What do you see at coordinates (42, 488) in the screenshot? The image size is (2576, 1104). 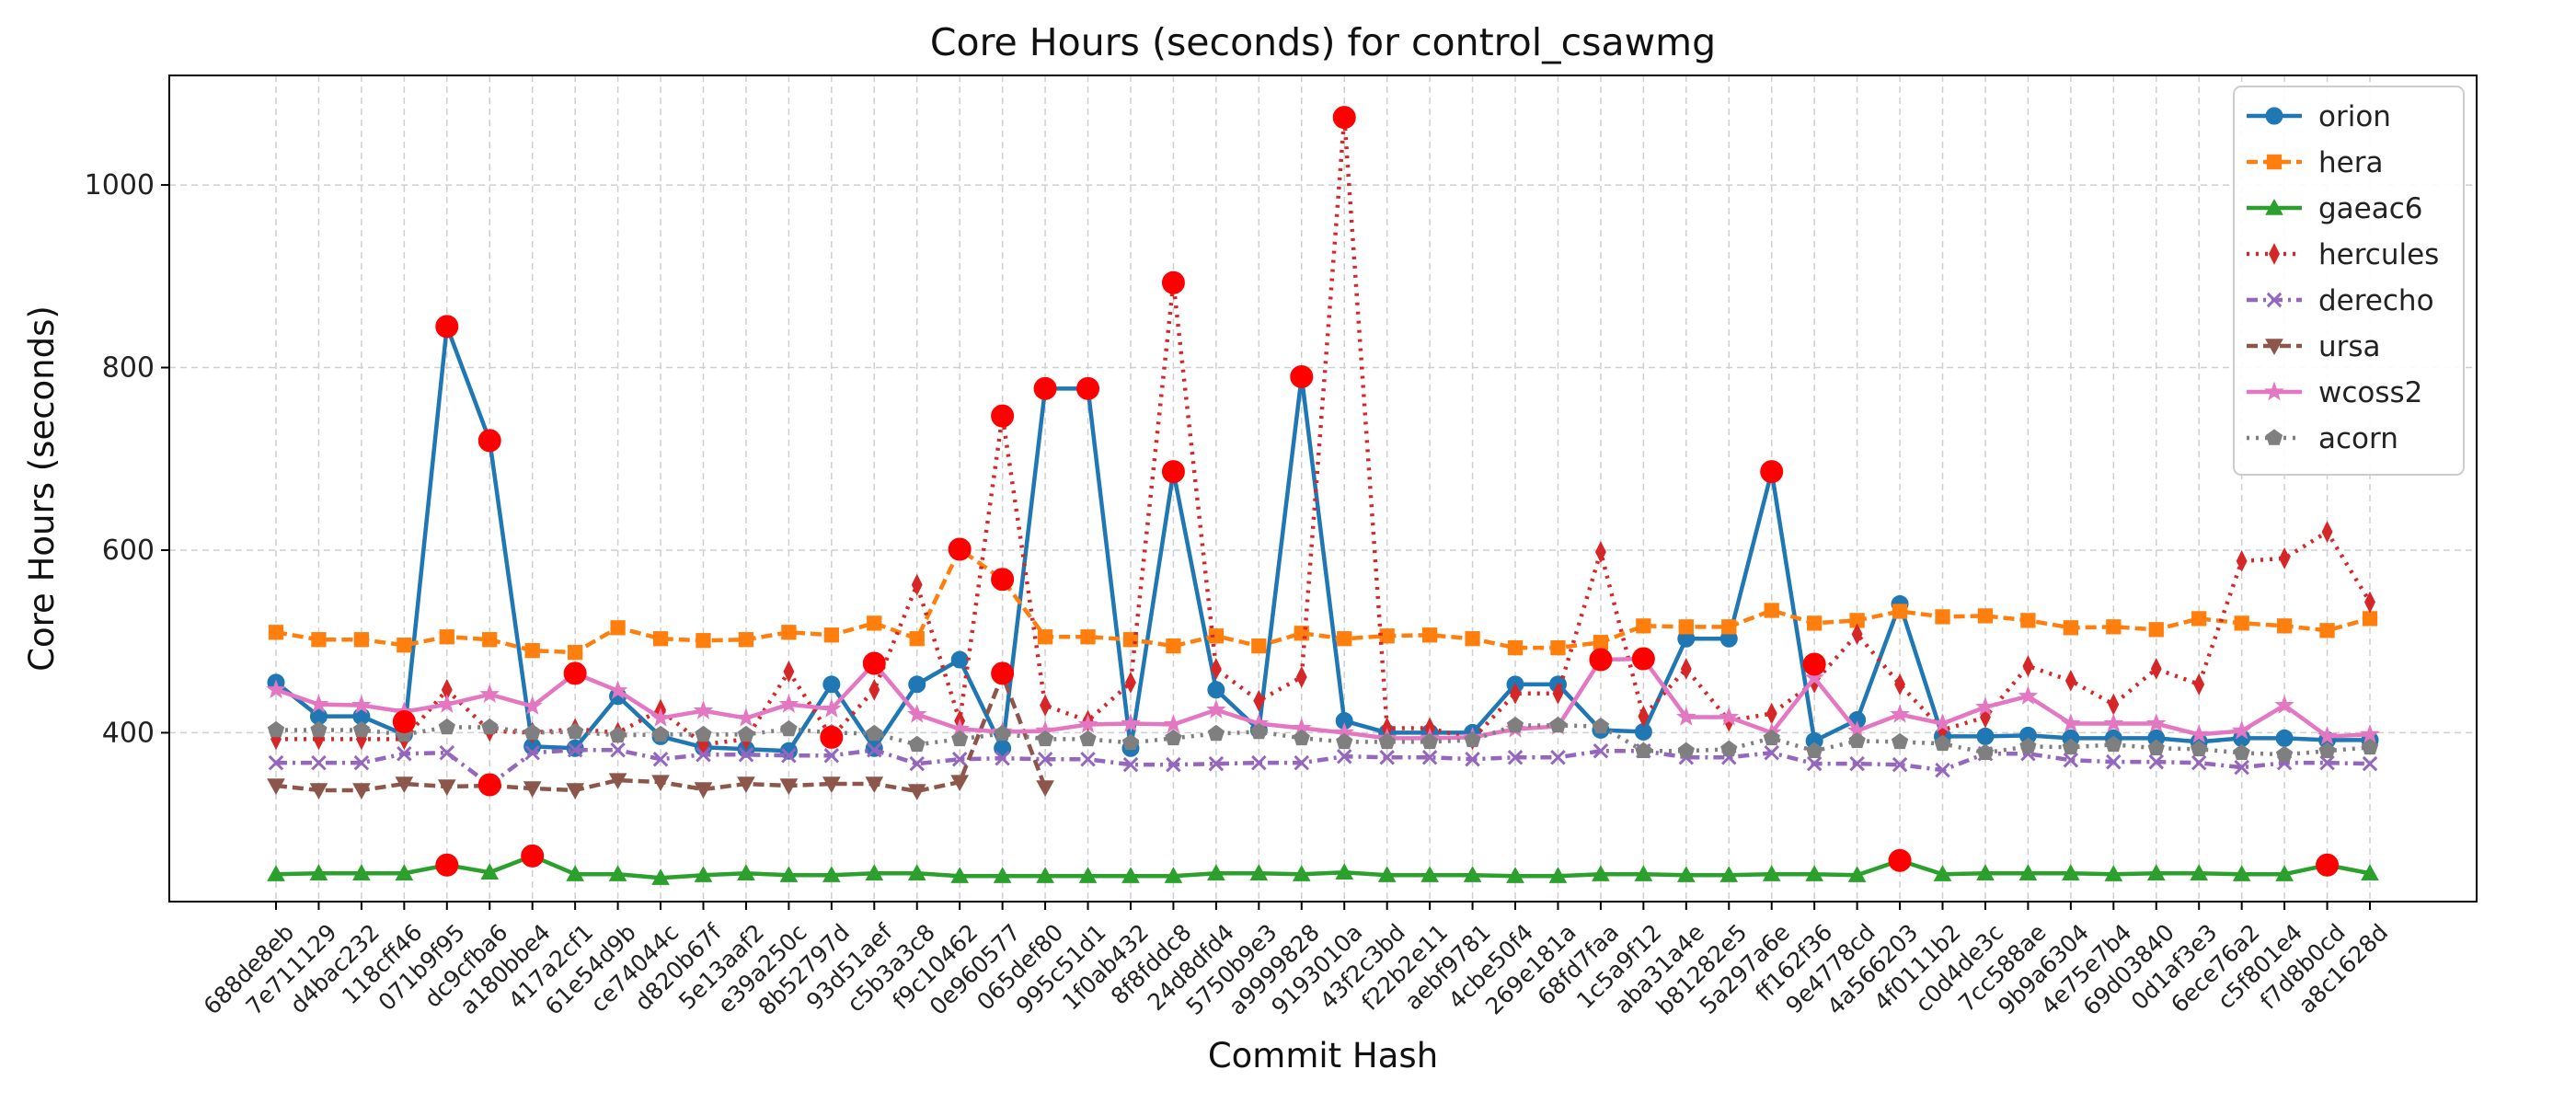 I see `y-axis-label: Core Hours (seconds)` at bounding box center [42, 488].